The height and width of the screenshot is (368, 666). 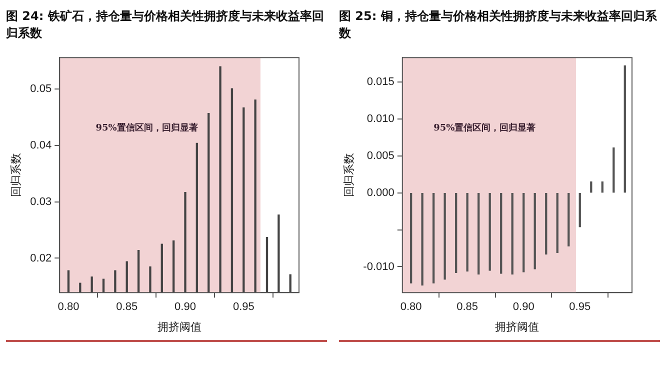 What do you see at coordinates (41, 146) in the screenshot?
I see `y-tick-label: 0.04` at bounding box center [41, 146].